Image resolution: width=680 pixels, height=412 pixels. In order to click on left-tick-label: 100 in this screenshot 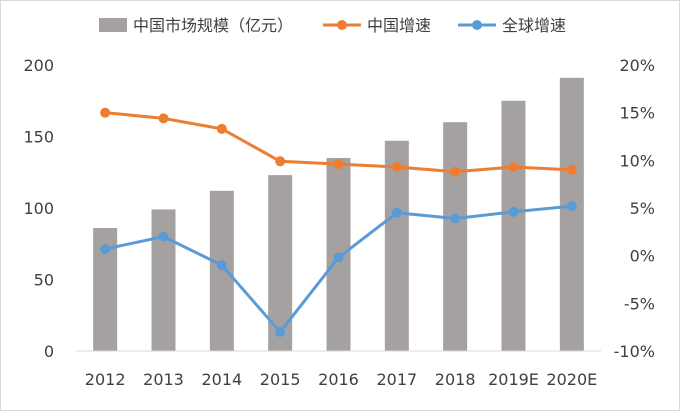, I will do `click(38, 208)`.